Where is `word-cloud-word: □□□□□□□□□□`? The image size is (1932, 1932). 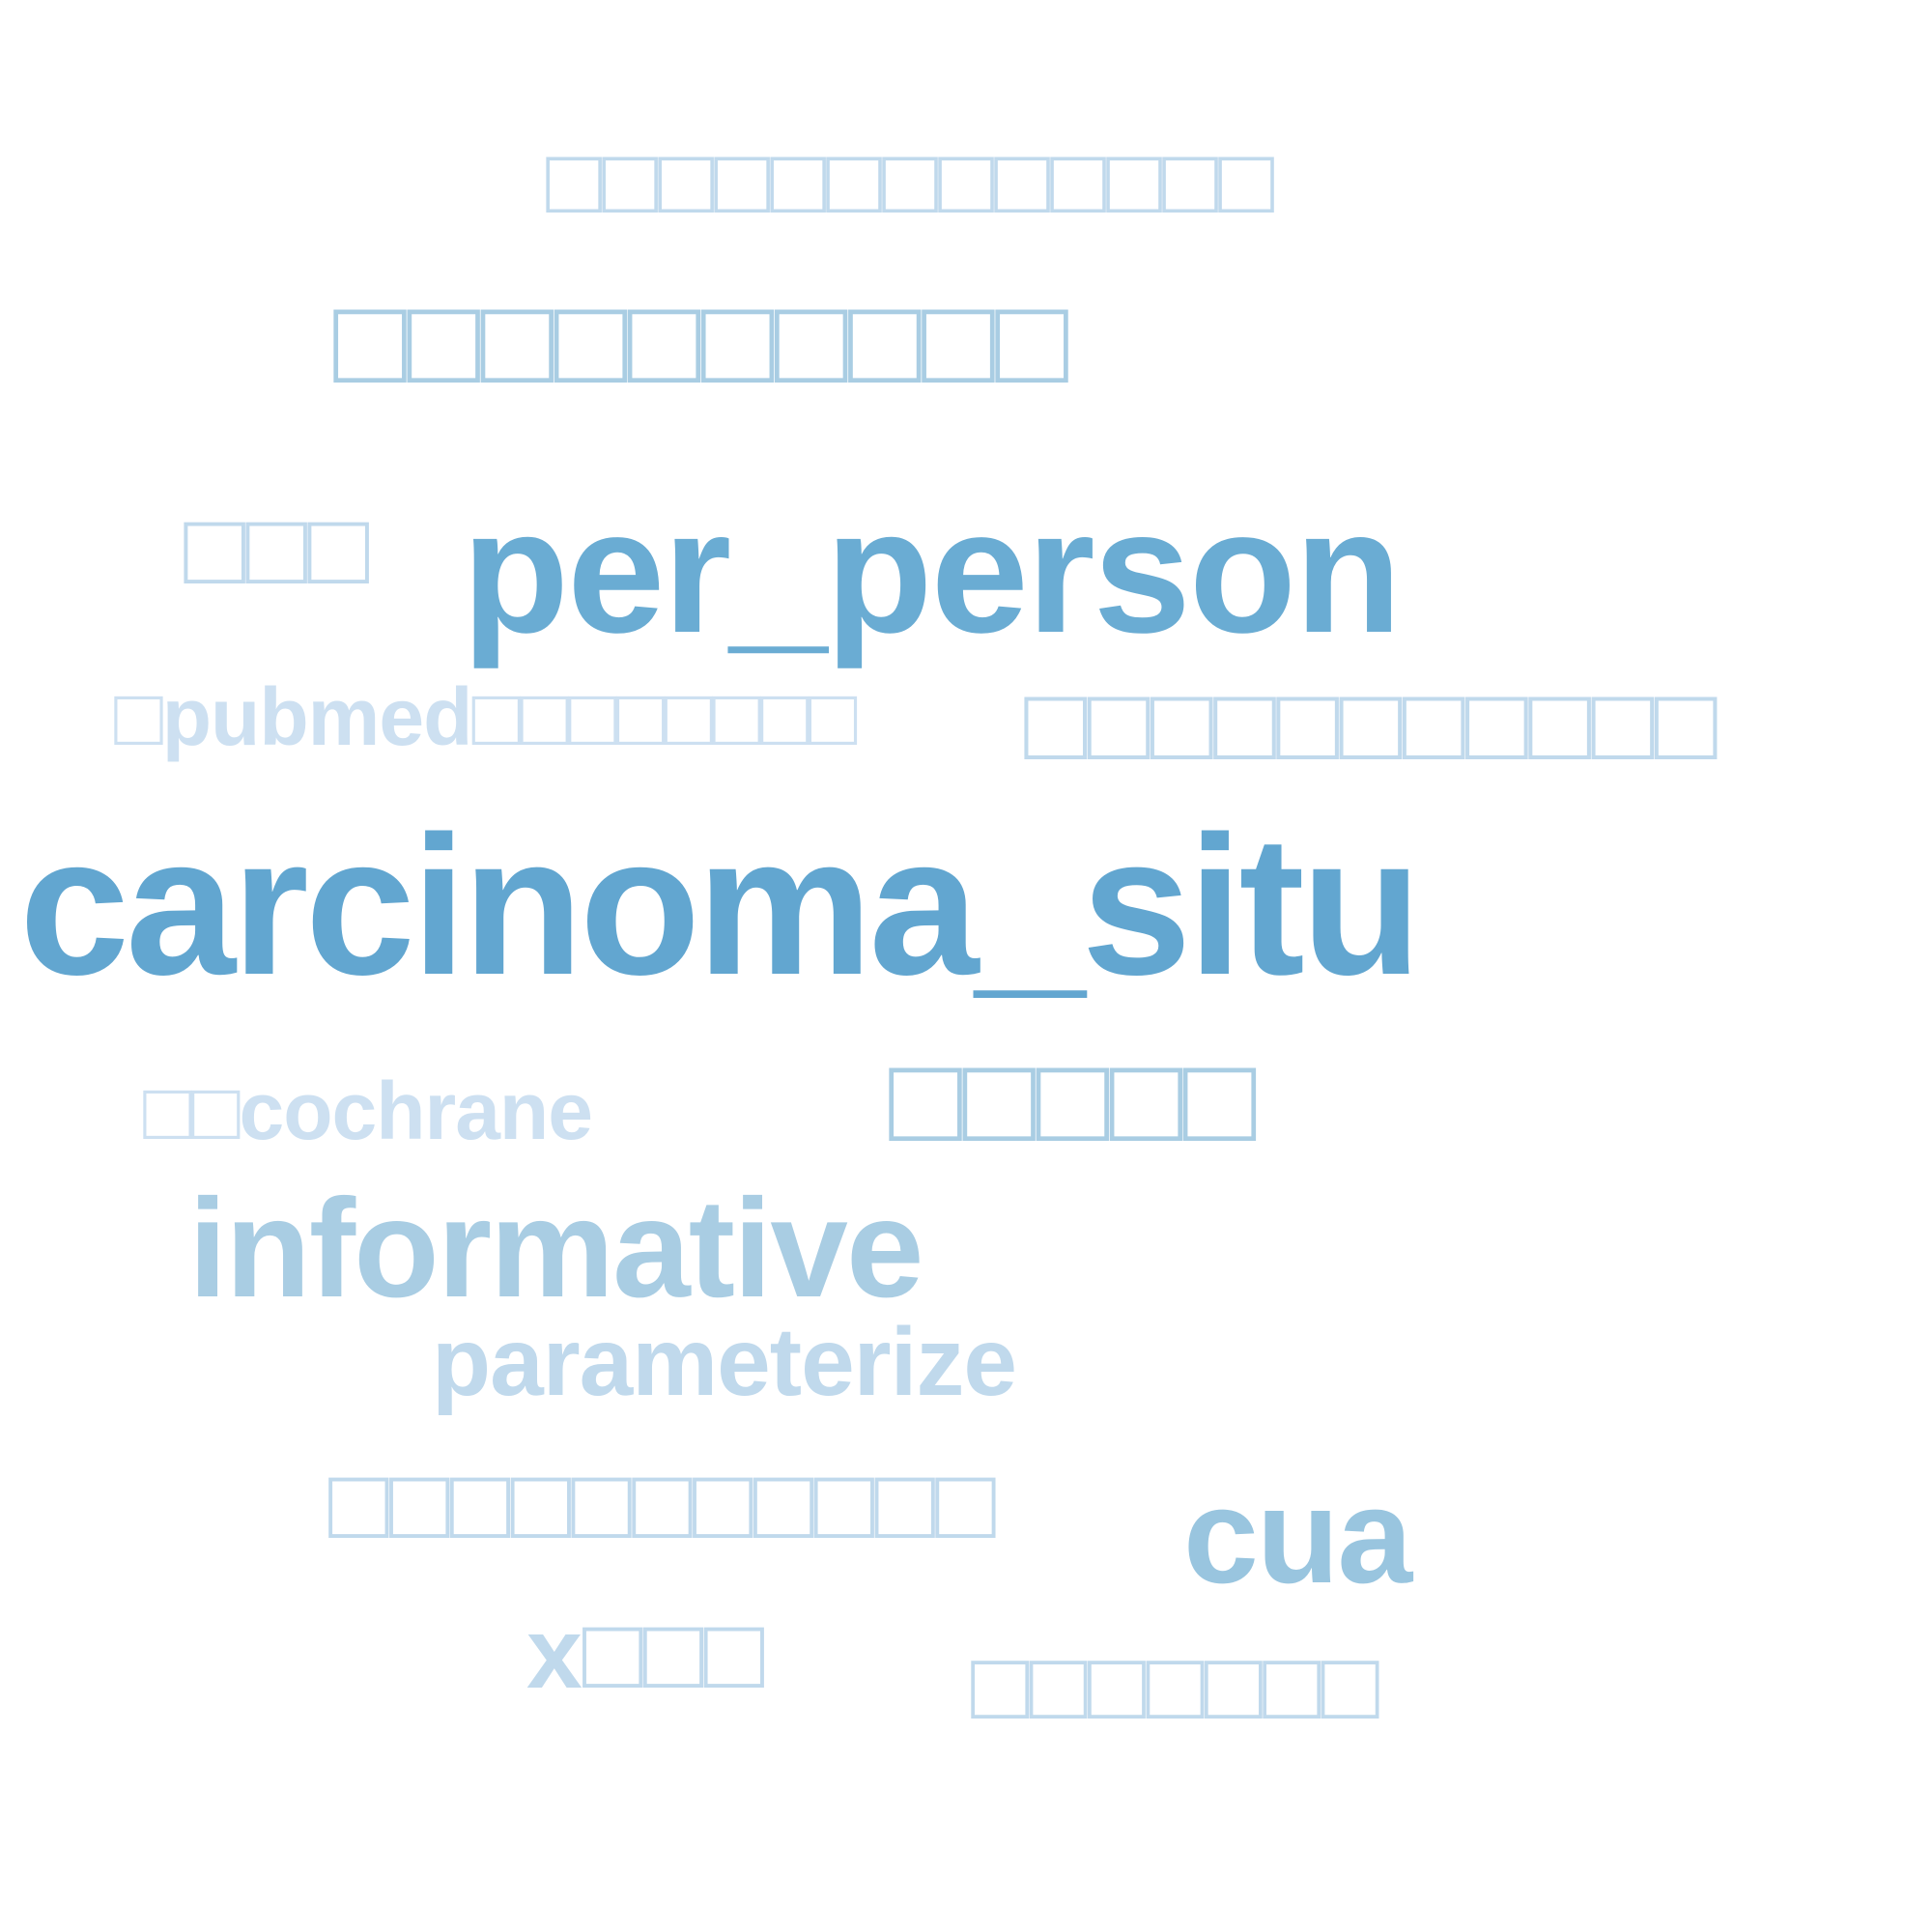
word-cloud-word: □□□□□□□□□□ is located at coordinates (701, 340).